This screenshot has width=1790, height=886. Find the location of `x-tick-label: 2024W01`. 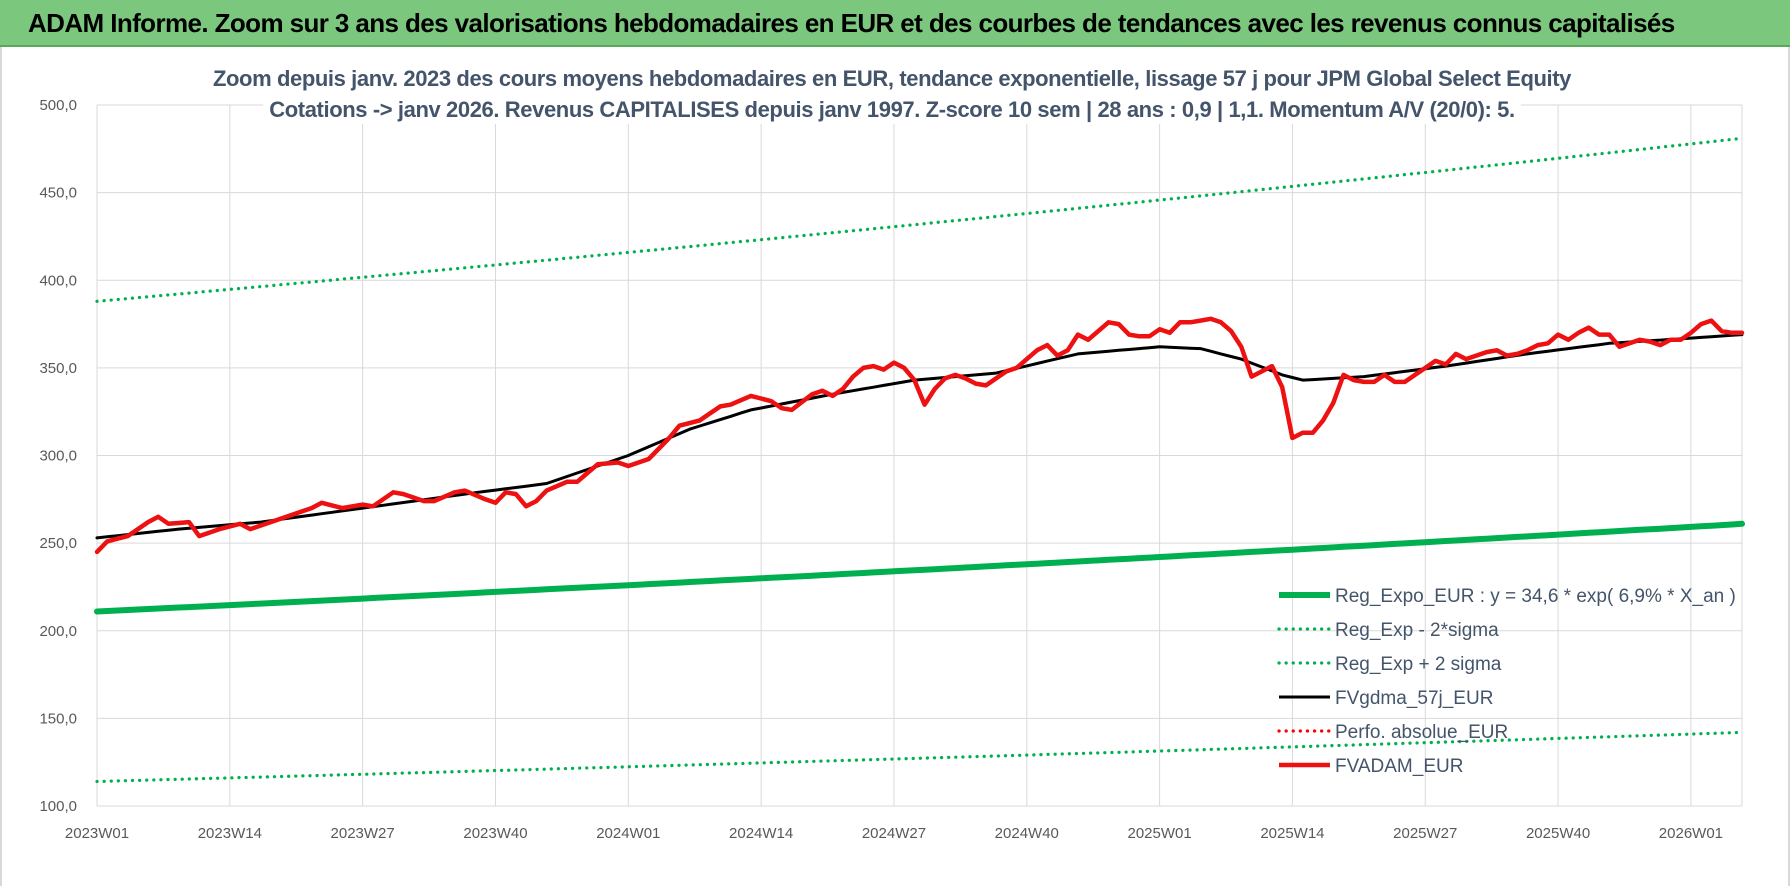

x-tick-label: 2024W01 is located at coordinates (628, 833).